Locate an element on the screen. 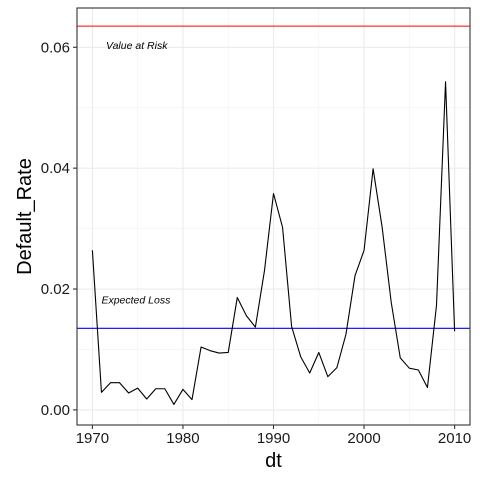 This screenshot has width=480, height=480. y-axis: 0.00 0.02 0.04 0.06 is located at coordinates (59, 229).